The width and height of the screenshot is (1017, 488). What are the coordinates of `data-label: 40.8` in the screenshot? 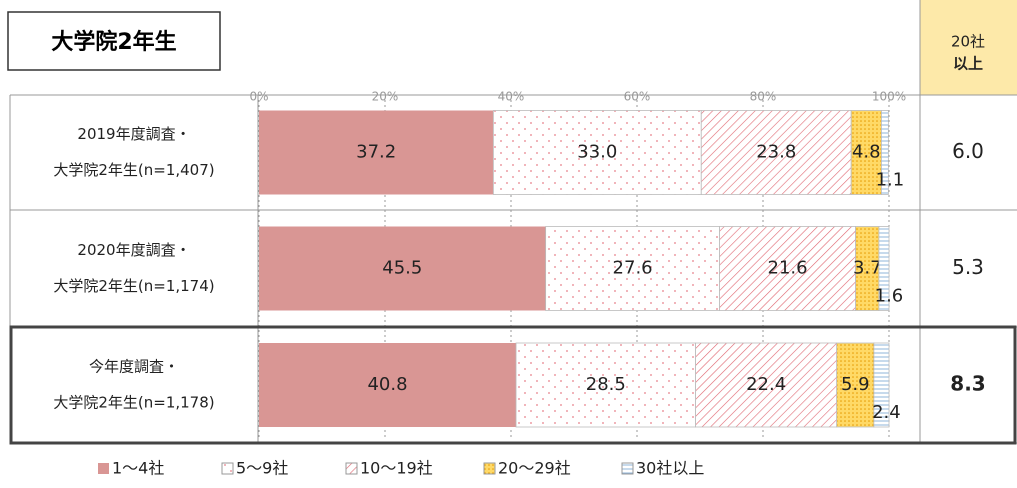 It's located at (387, 384).